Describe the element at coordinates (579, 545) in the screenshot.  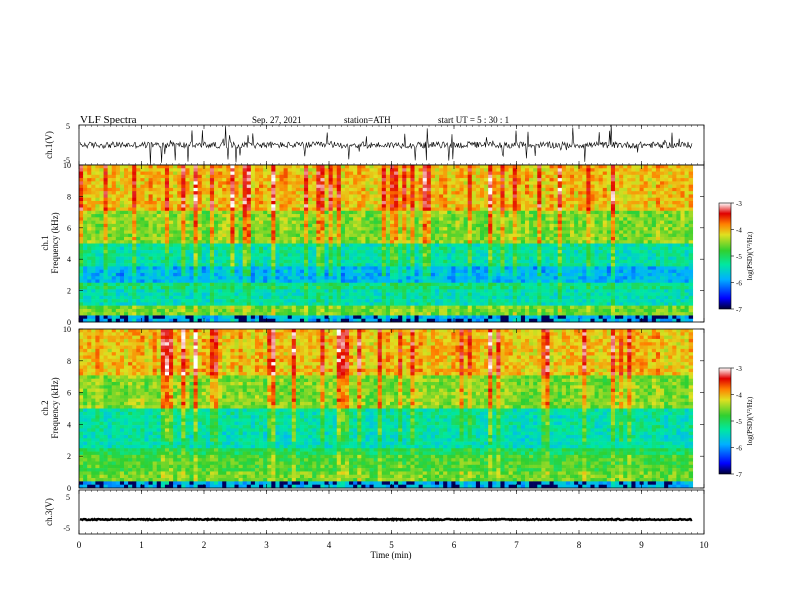
I see `time-tick-label: 8` at that location.